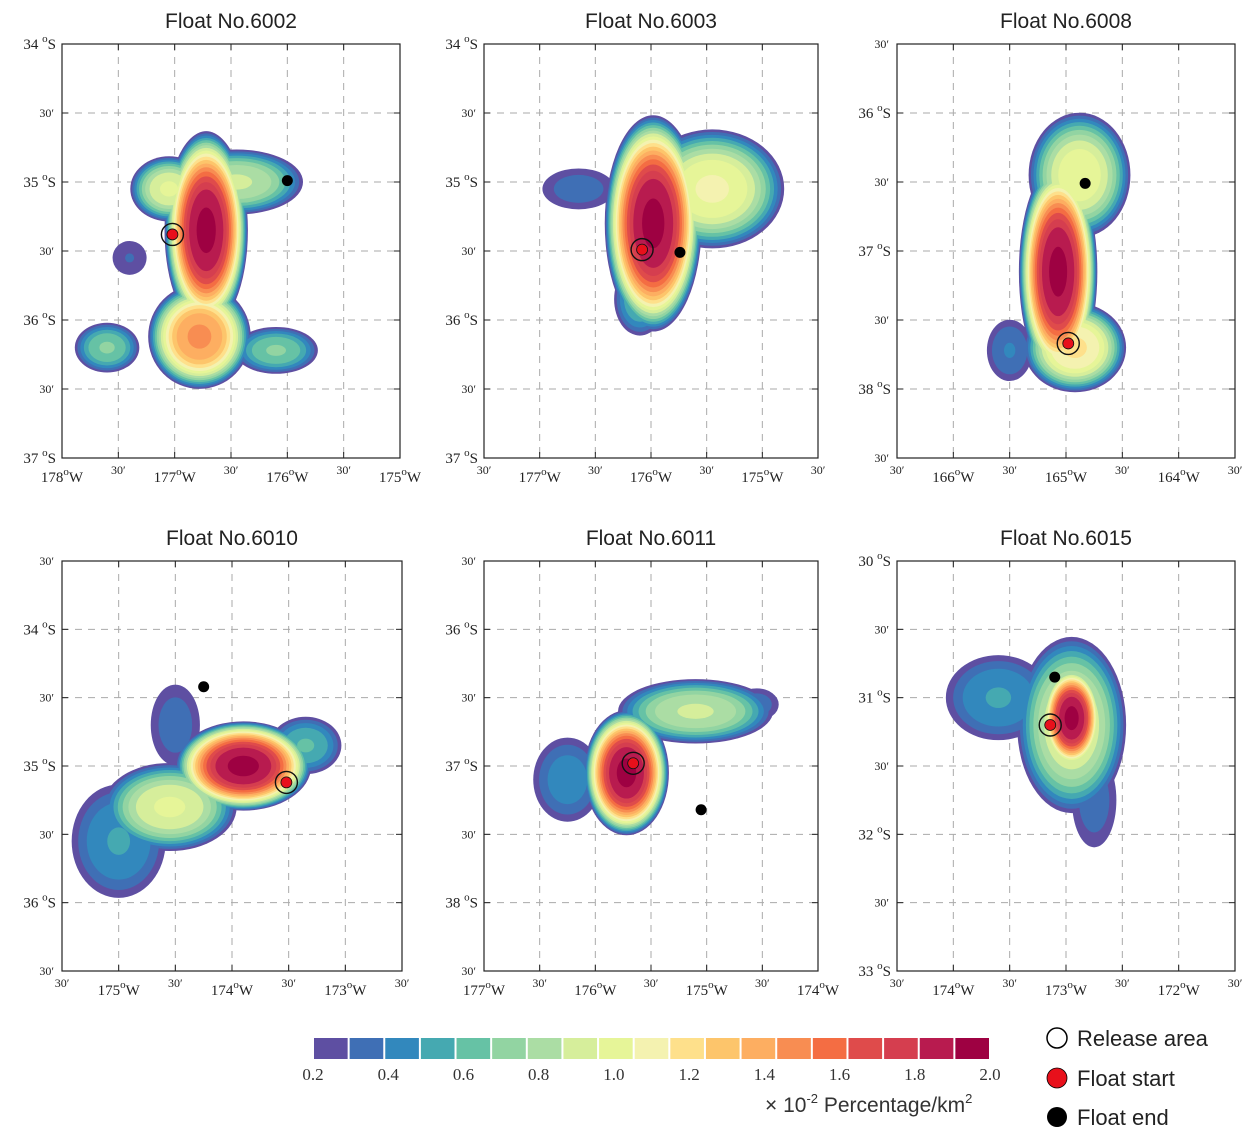  What do you see at coordinates (1179, 476) in the screenshot?
I see `x-tick-label: 164oW` at bounding box center [1179, 476].